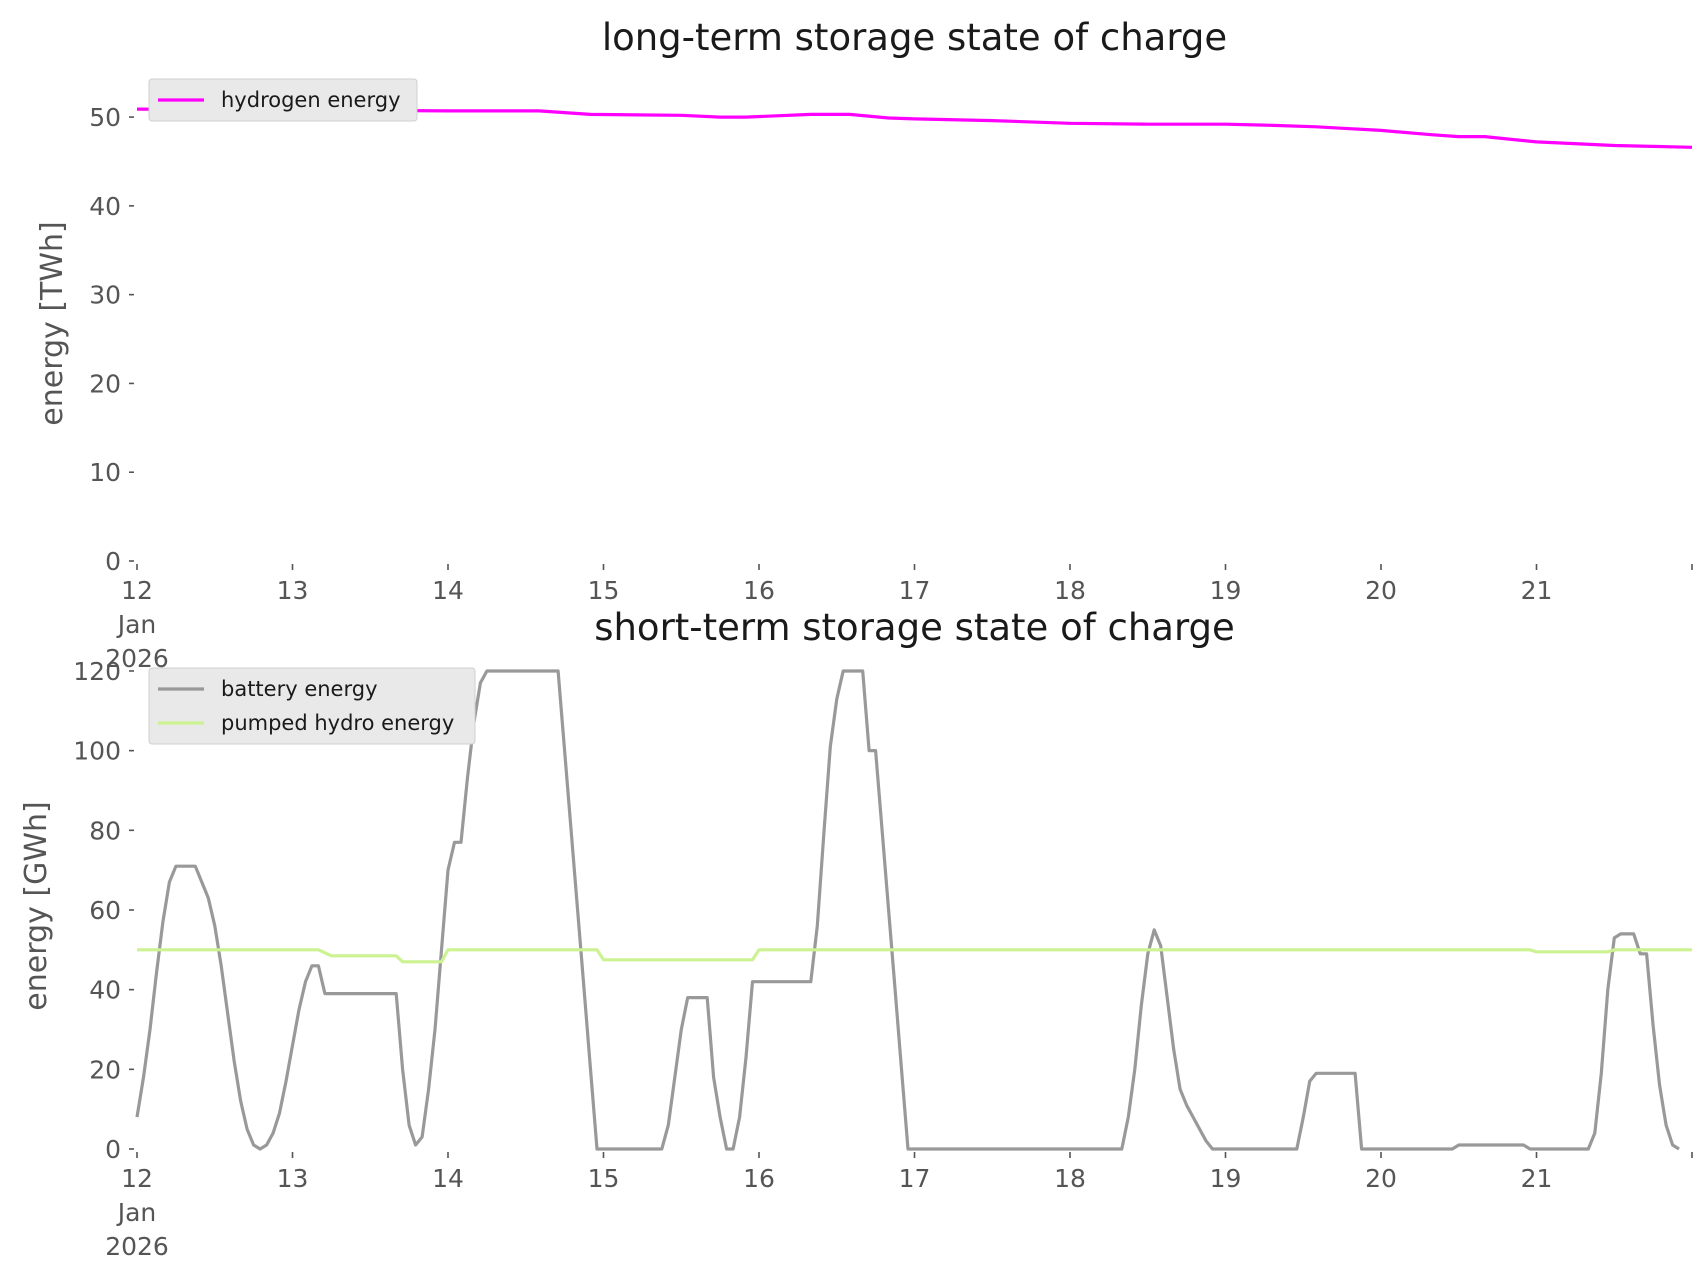  I want to click on legend-entry: hydrogen energy, so click(311, 100).